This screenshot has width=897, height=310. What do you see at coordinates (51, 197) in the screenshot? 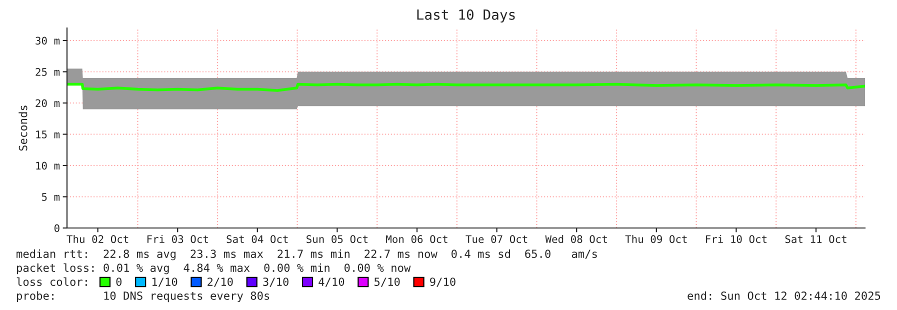
I see `y-tick-label: 5 m` at bounding box center [51, 197].